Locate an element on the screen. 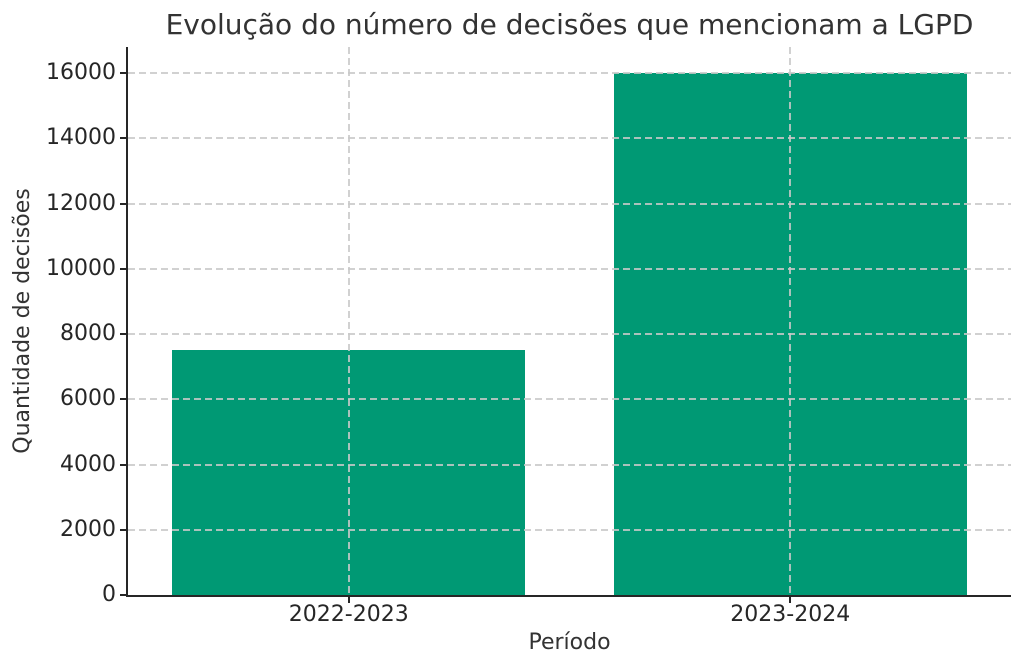 The width and height of the screenshot is (1024, 671). y-tick-label: 4000 is located at coordinates (88, 464).